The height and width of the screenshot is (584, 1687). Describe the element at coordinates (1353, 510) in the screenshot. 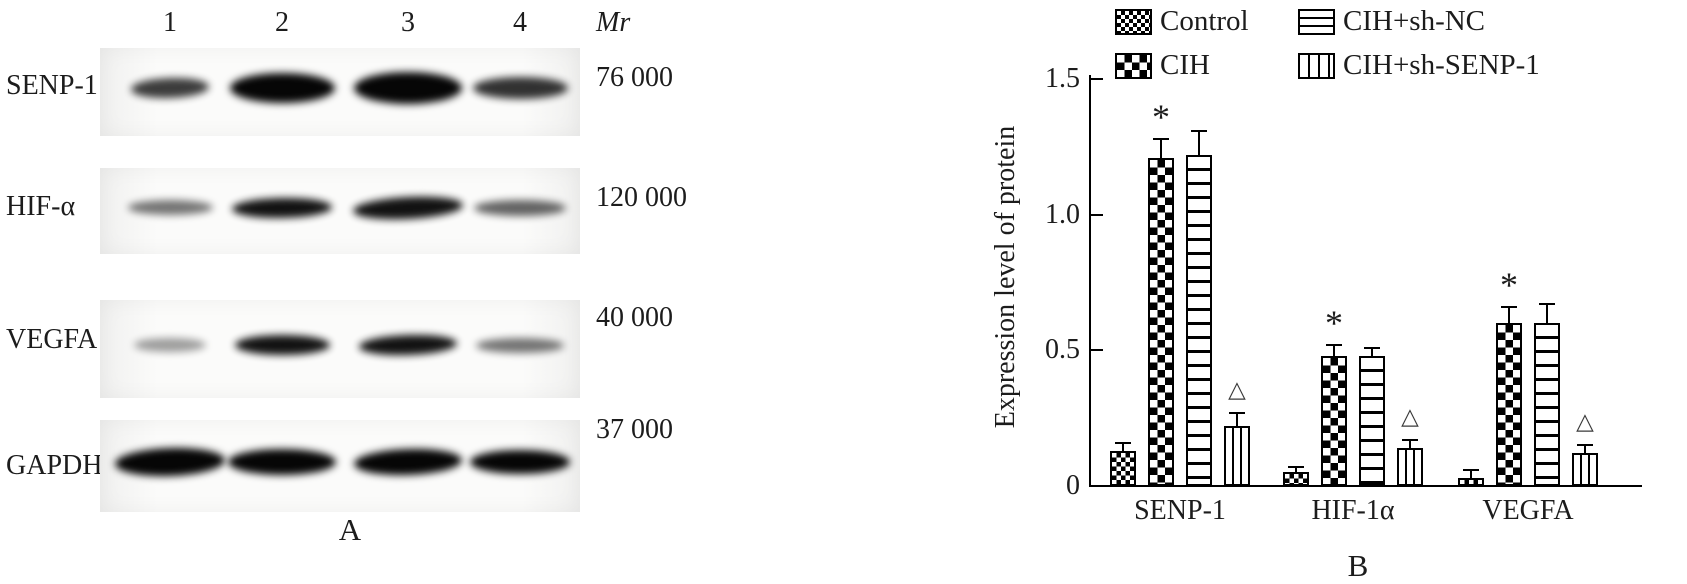

I see `category-label-hif-1: HIF-1α` at that location.